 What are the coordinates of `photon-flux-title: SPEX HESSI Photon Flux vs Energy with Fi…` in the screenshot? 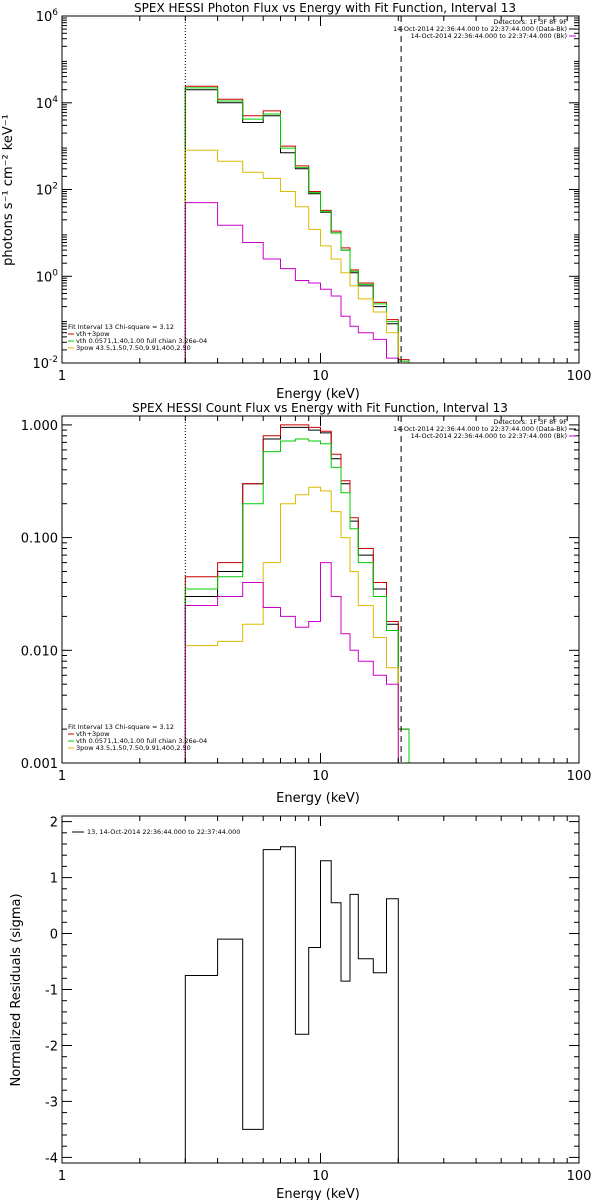 It's located at (325, 8).